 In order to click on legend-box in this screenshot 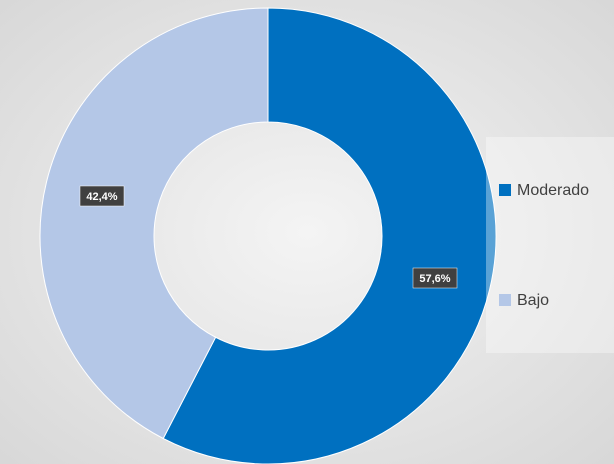, I will do `click(550, 245)`.